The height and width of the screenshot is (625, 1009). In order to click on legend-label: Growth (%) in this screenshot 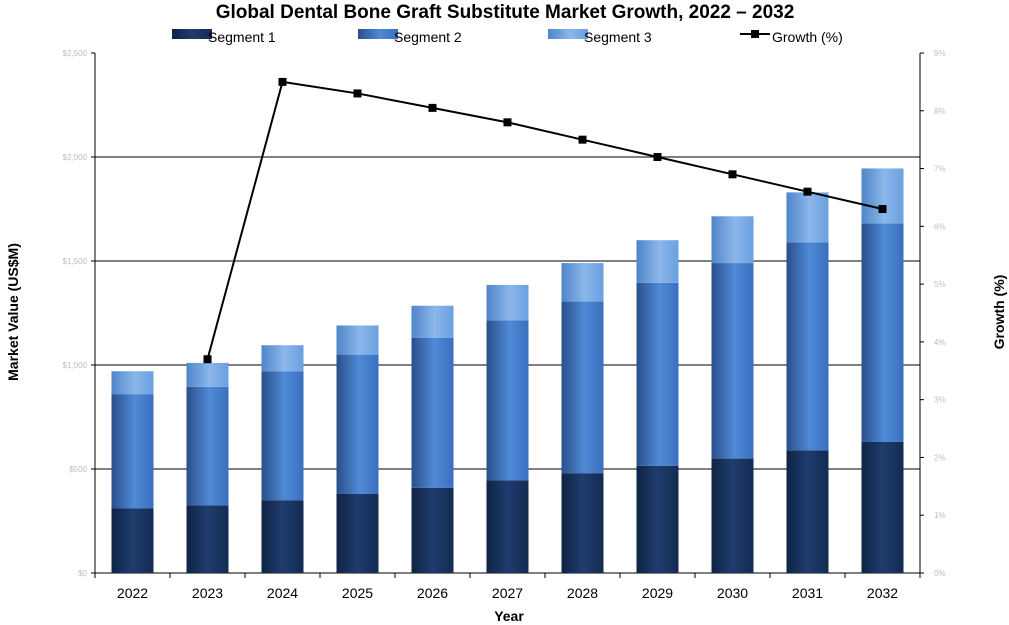, I will do `click(807, 37)`.